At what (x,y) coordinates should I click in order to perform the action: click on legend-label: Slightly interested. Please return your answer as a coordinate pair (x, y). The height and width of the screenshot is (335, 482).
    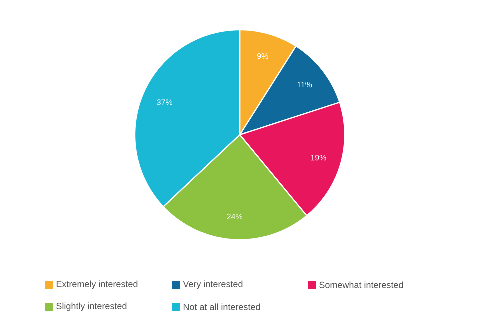
    Looking at the image, I should click on (91, 307).